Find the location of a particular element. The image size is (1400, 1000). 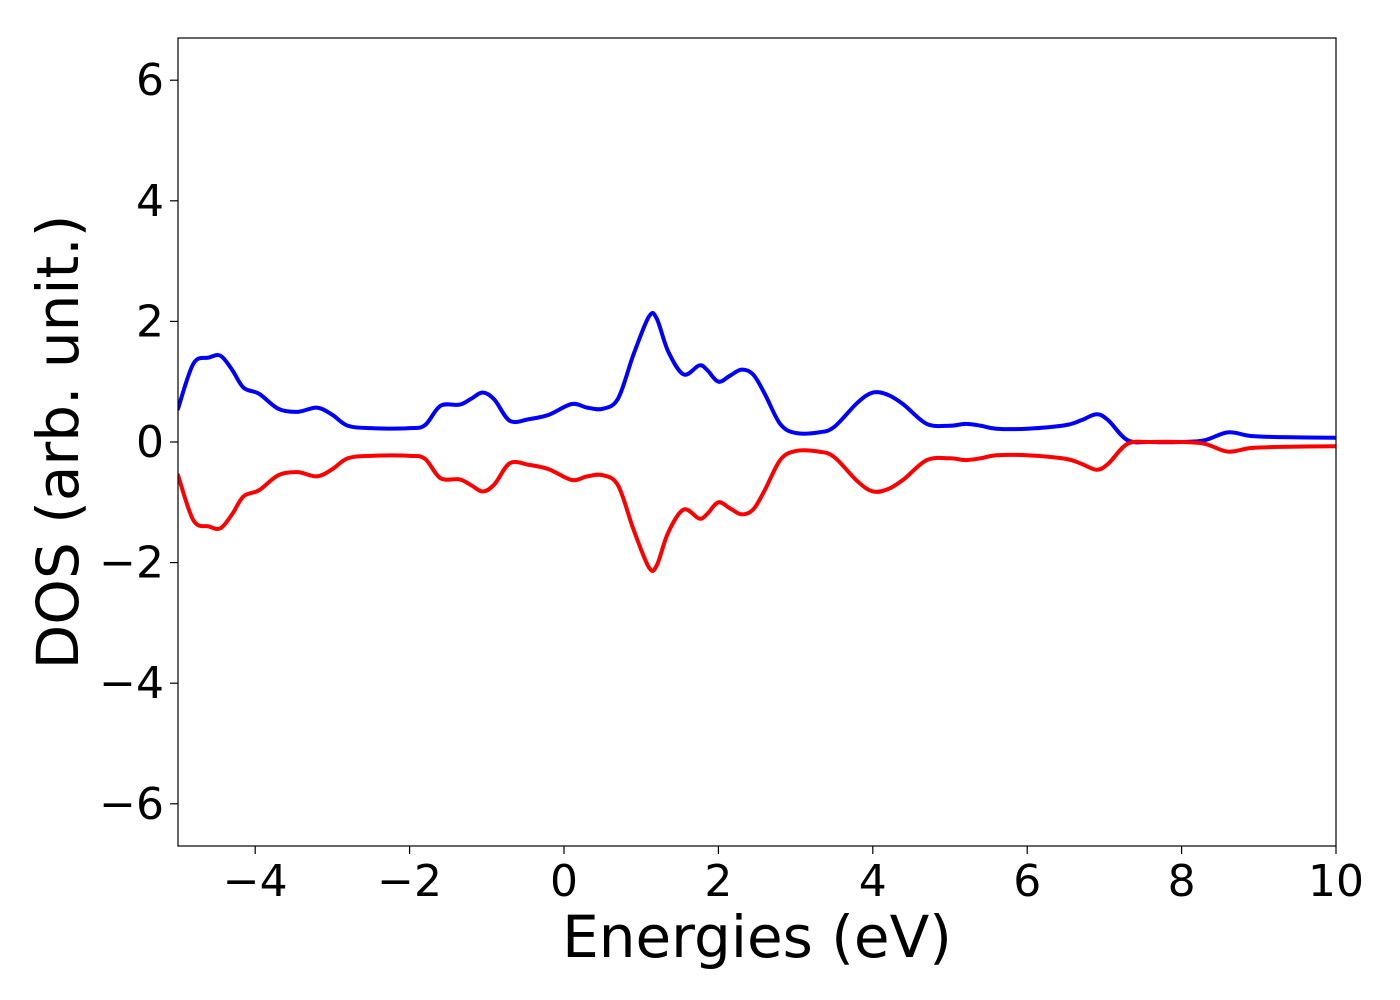

series-line-positive is located at coordinates (757, 377).